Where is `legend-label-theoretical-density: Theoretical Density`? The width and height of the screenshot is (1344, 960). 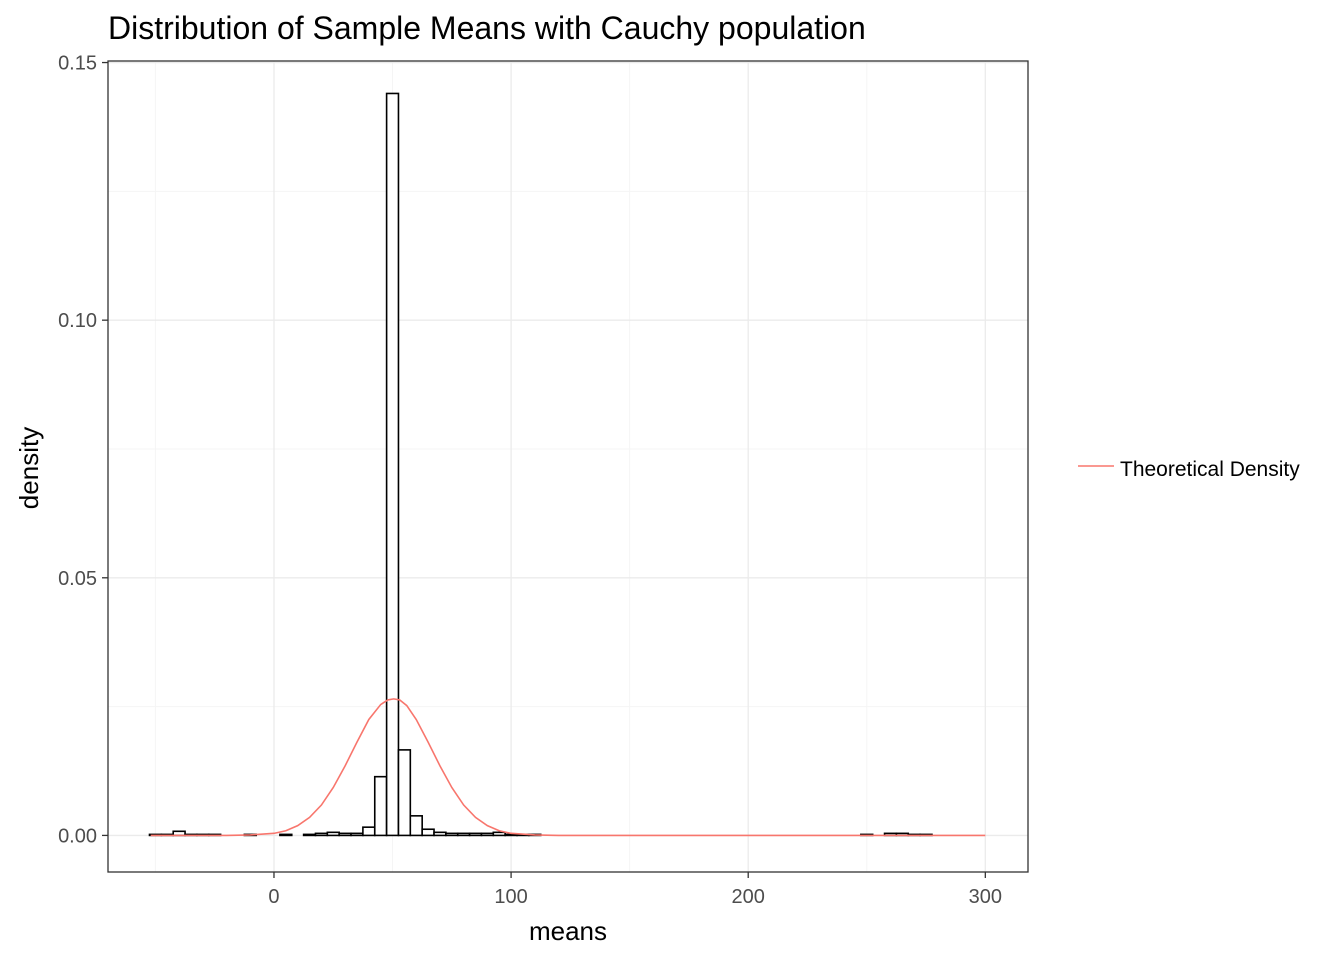 legend-label-theoretical-density: Theoretical Density is located at coordinates (1210, 469).